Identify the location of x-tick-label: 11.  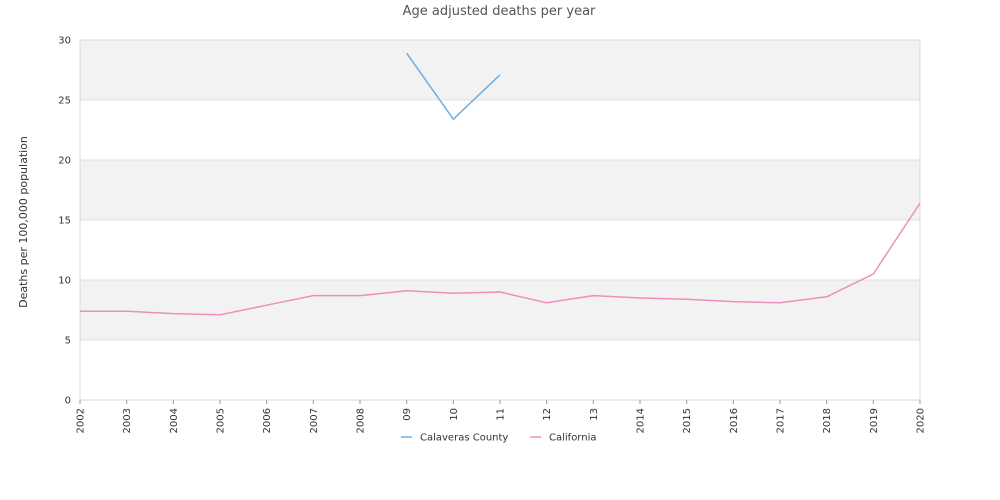
(501, 414).